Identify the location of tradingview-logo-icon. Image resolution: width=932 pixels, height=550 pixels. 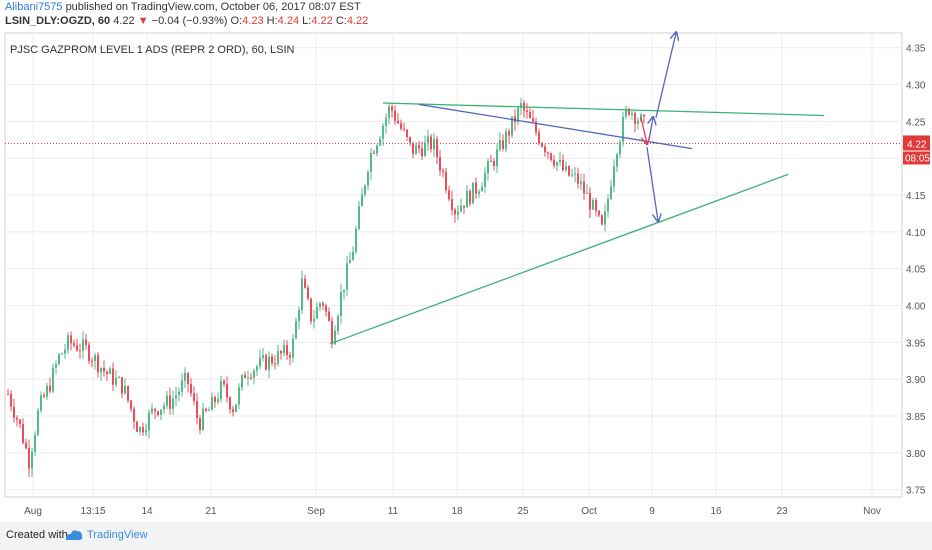
(74, 537).